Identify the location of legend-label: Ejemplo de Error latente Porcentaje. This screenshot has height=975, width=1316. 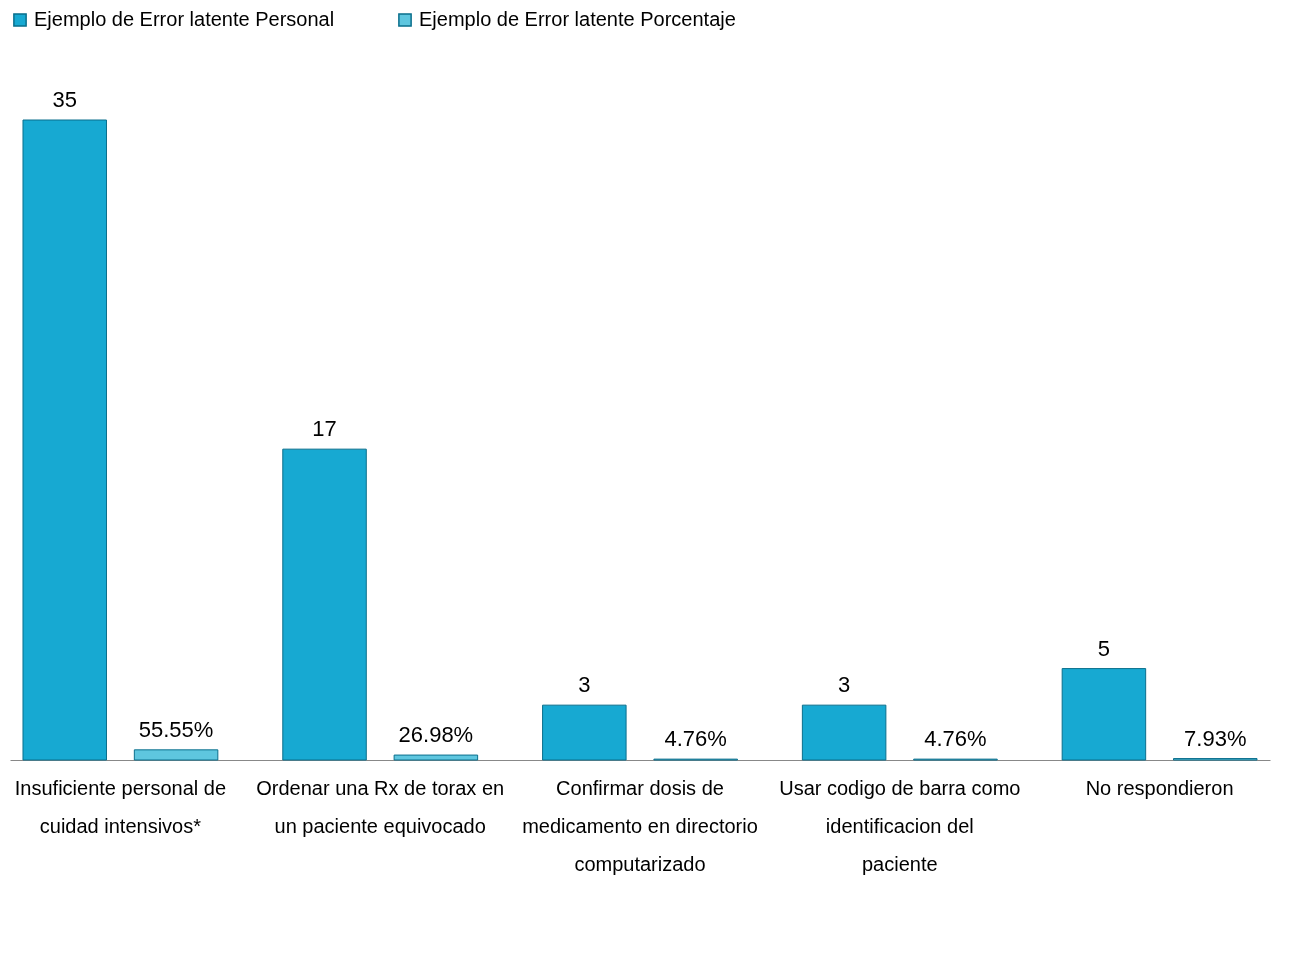
(577, 19).